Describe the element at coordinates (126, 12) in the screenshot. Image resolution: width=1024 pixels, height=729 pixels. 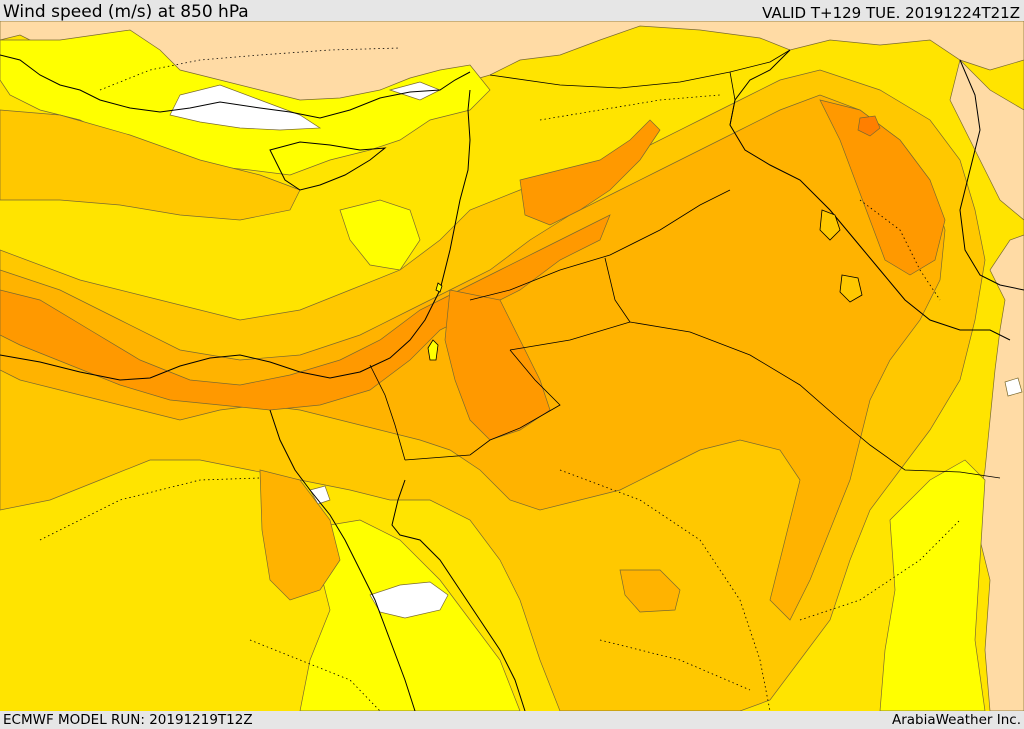
I see `map-title: Wind speed (m/s) at 850 hPa` at that location.